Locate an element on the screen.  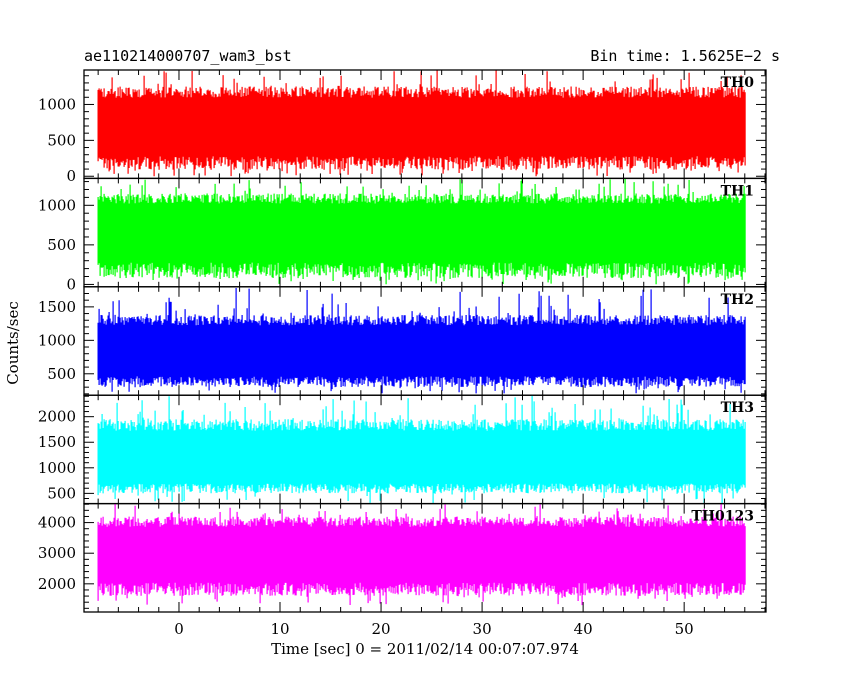
panel-th3: 500 1000 1500 2000 TH3 is located at coordinates (402, 449).